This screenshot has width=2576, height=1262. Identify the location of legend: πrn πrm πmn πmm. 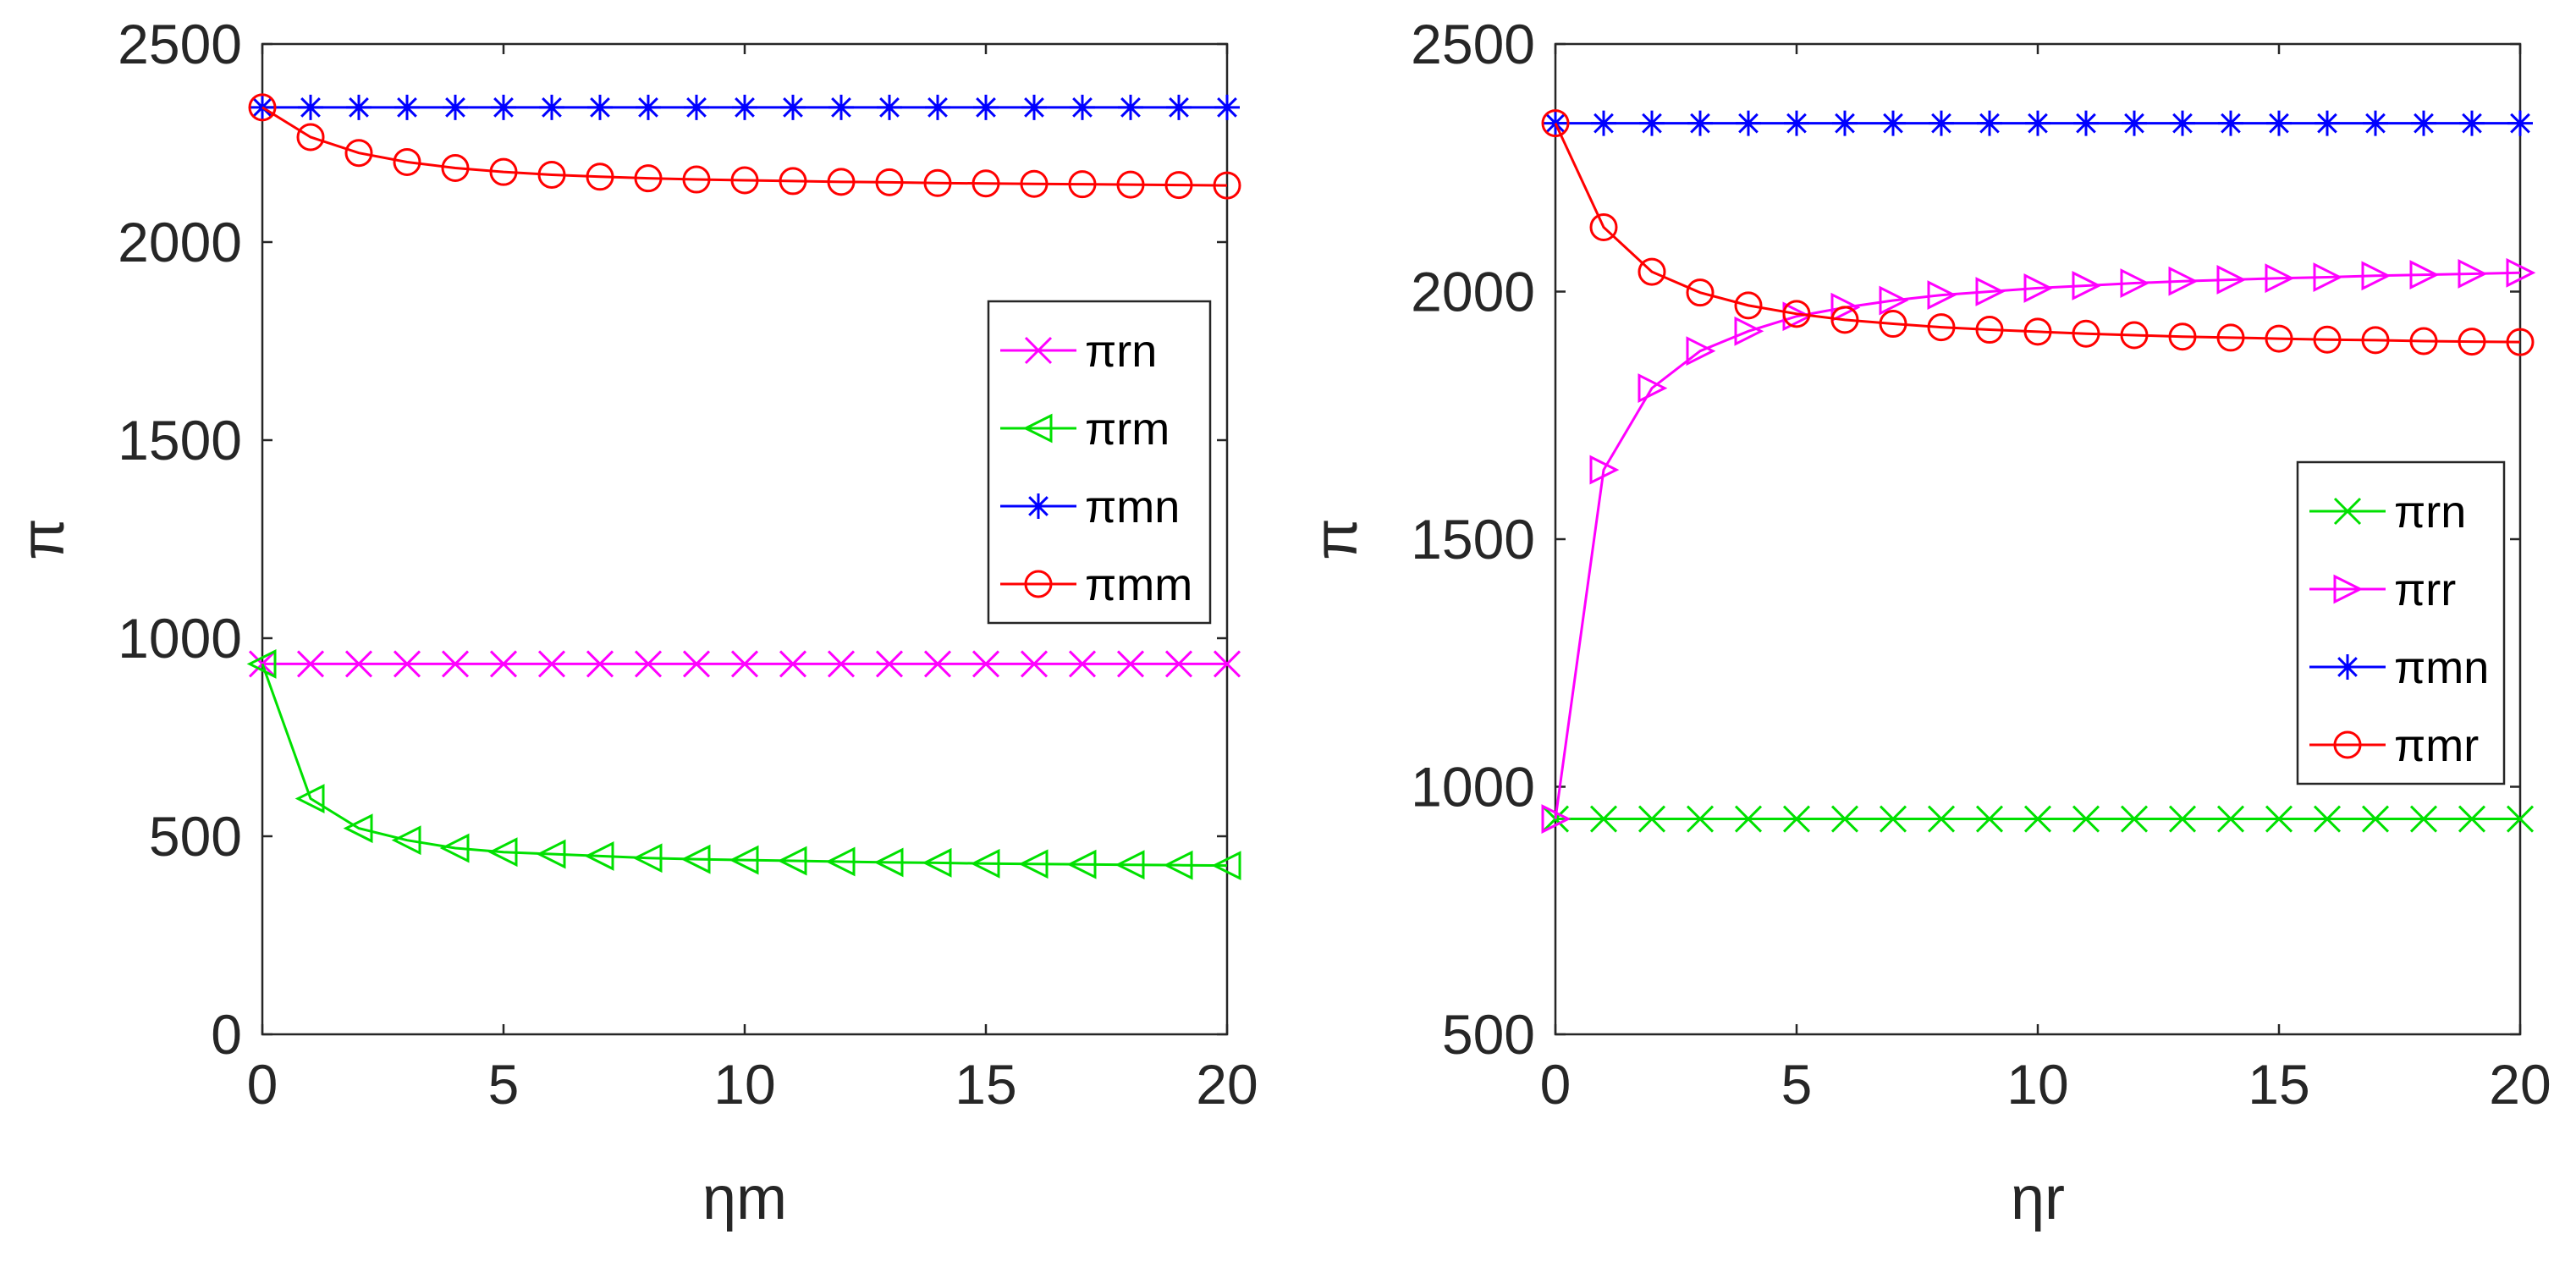
(1099, 462).